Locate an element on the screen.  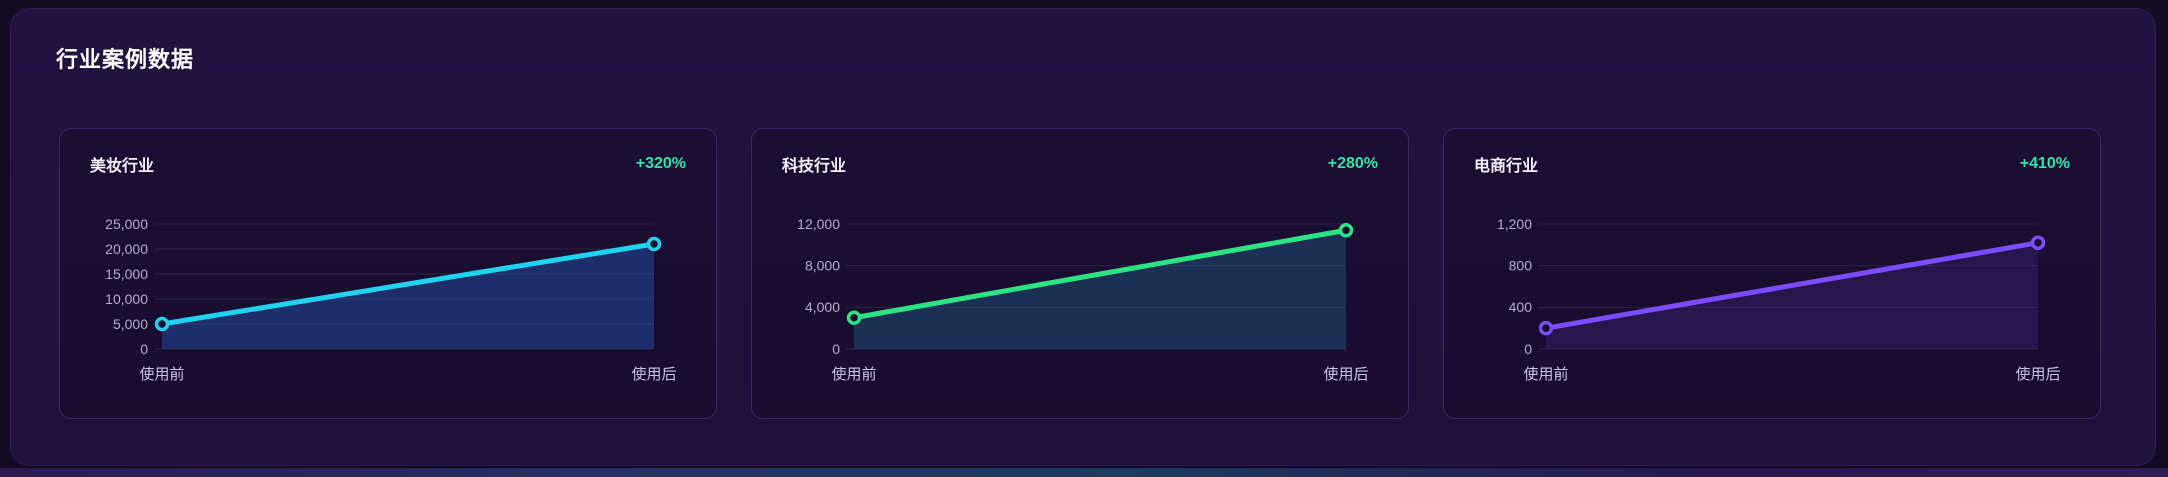
card-header: 科技行业 +280% is located at coordinates (1080, 165).